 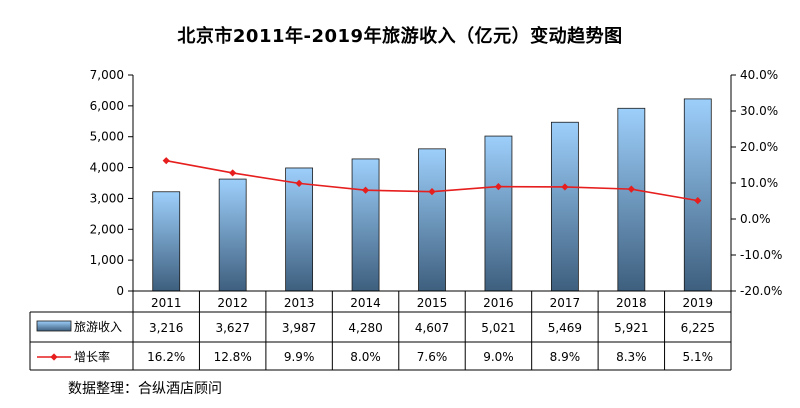 I want to click on revenue-data-label: 4,607, so click(x=432, y=328).